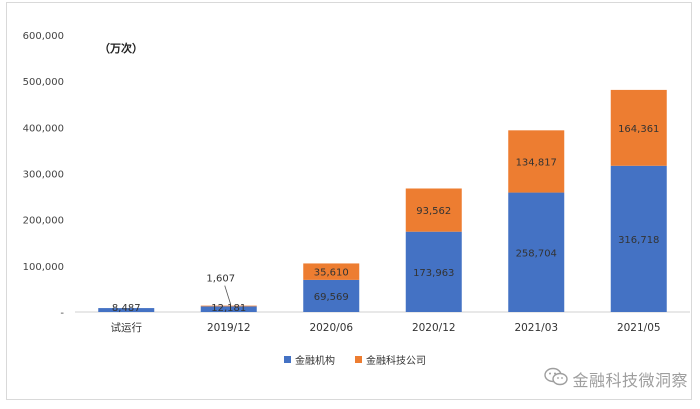  I want to click on data-label: 93,562, so click(433, 211).